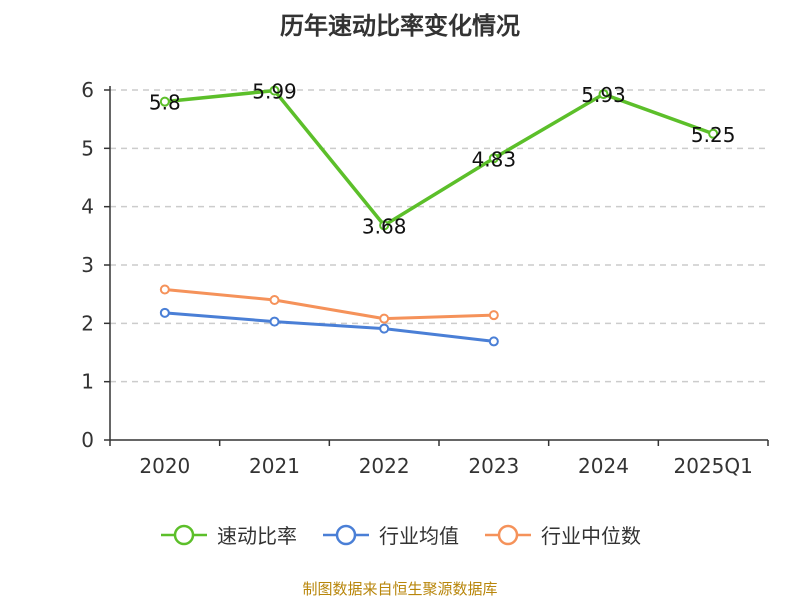 The image size is (800, 600). Describe the element at coordinates (87, 382) in the screenshot. I see `y-tick-label: 1` at that location.